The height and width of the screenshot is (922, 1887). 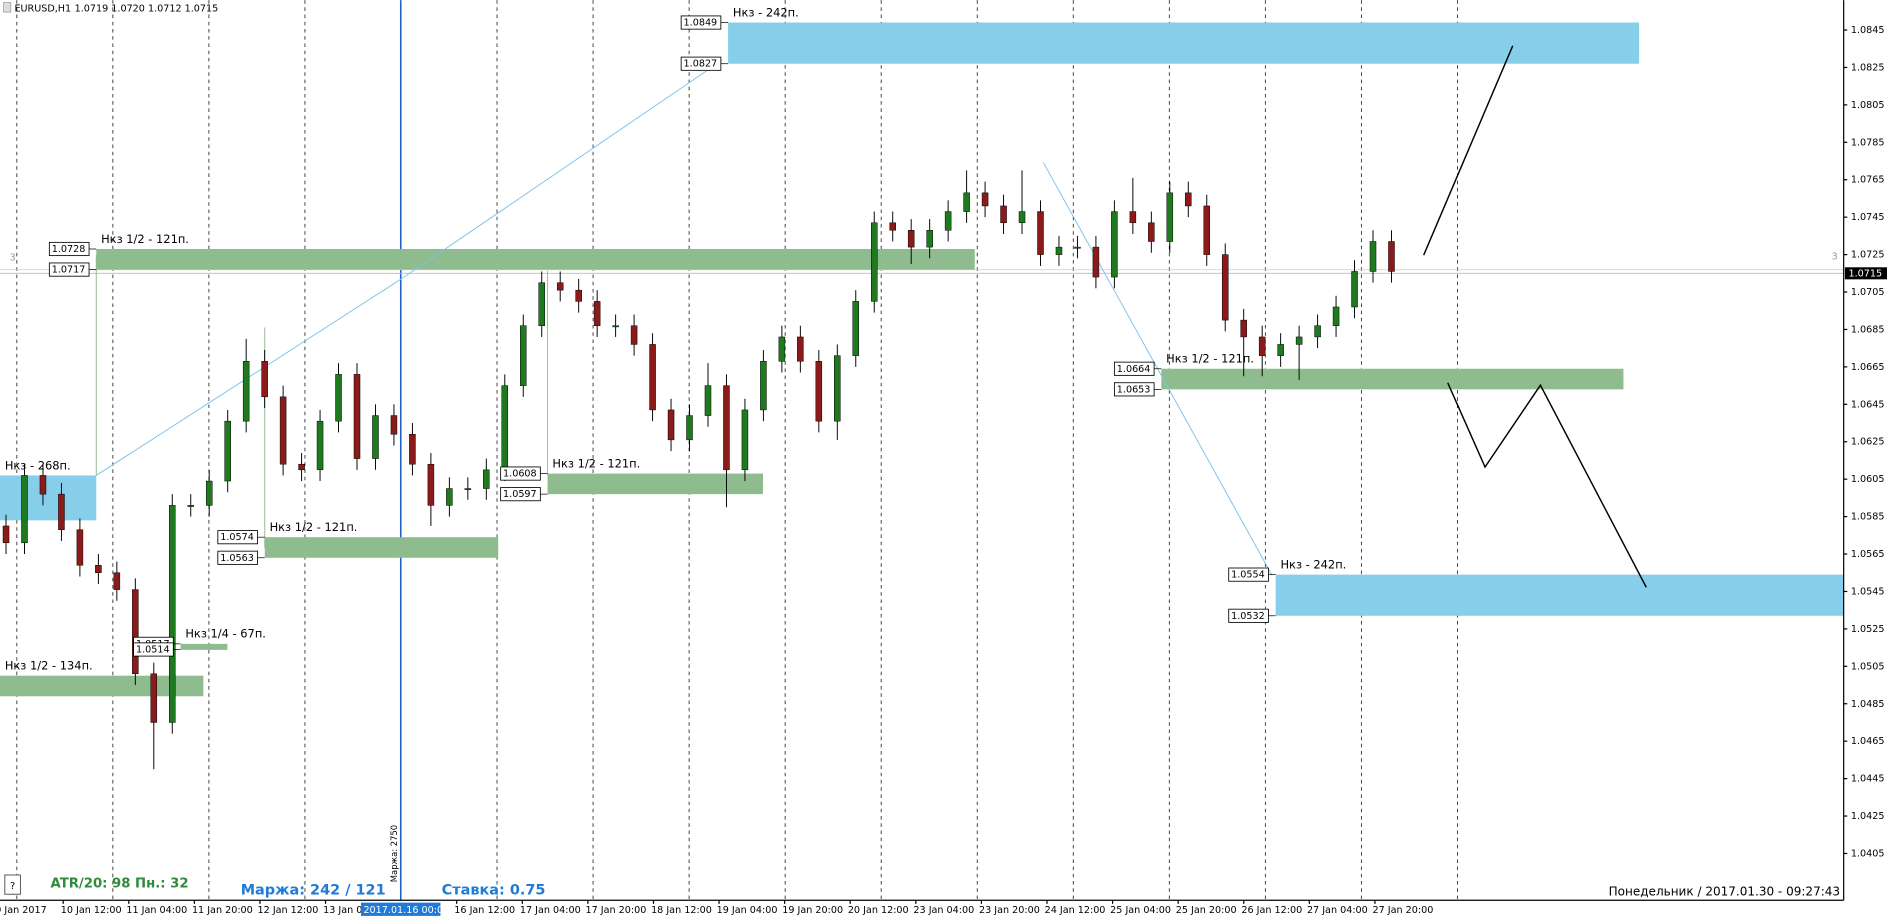 What do you see at coordinates (1206, 910) in the screenshot?
I see `x-tick-label: 25 Jan 20:00` at bounding box center [1206, 910].